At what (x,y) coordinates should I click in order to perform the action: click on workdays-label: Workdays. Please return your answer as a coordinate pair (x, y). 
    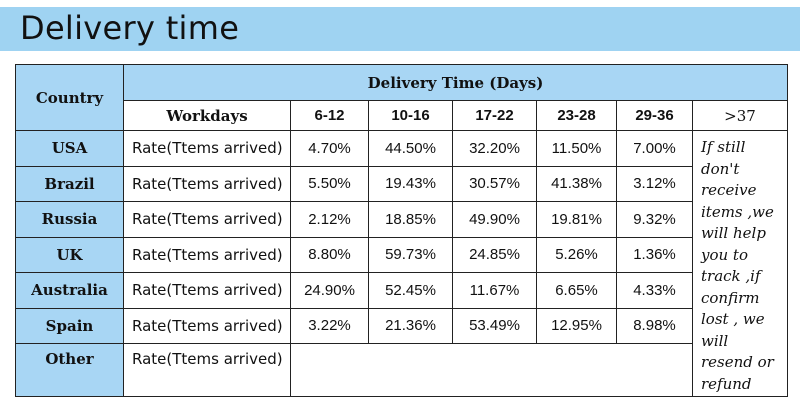
    Looking at the image, I should click on (207, 116).